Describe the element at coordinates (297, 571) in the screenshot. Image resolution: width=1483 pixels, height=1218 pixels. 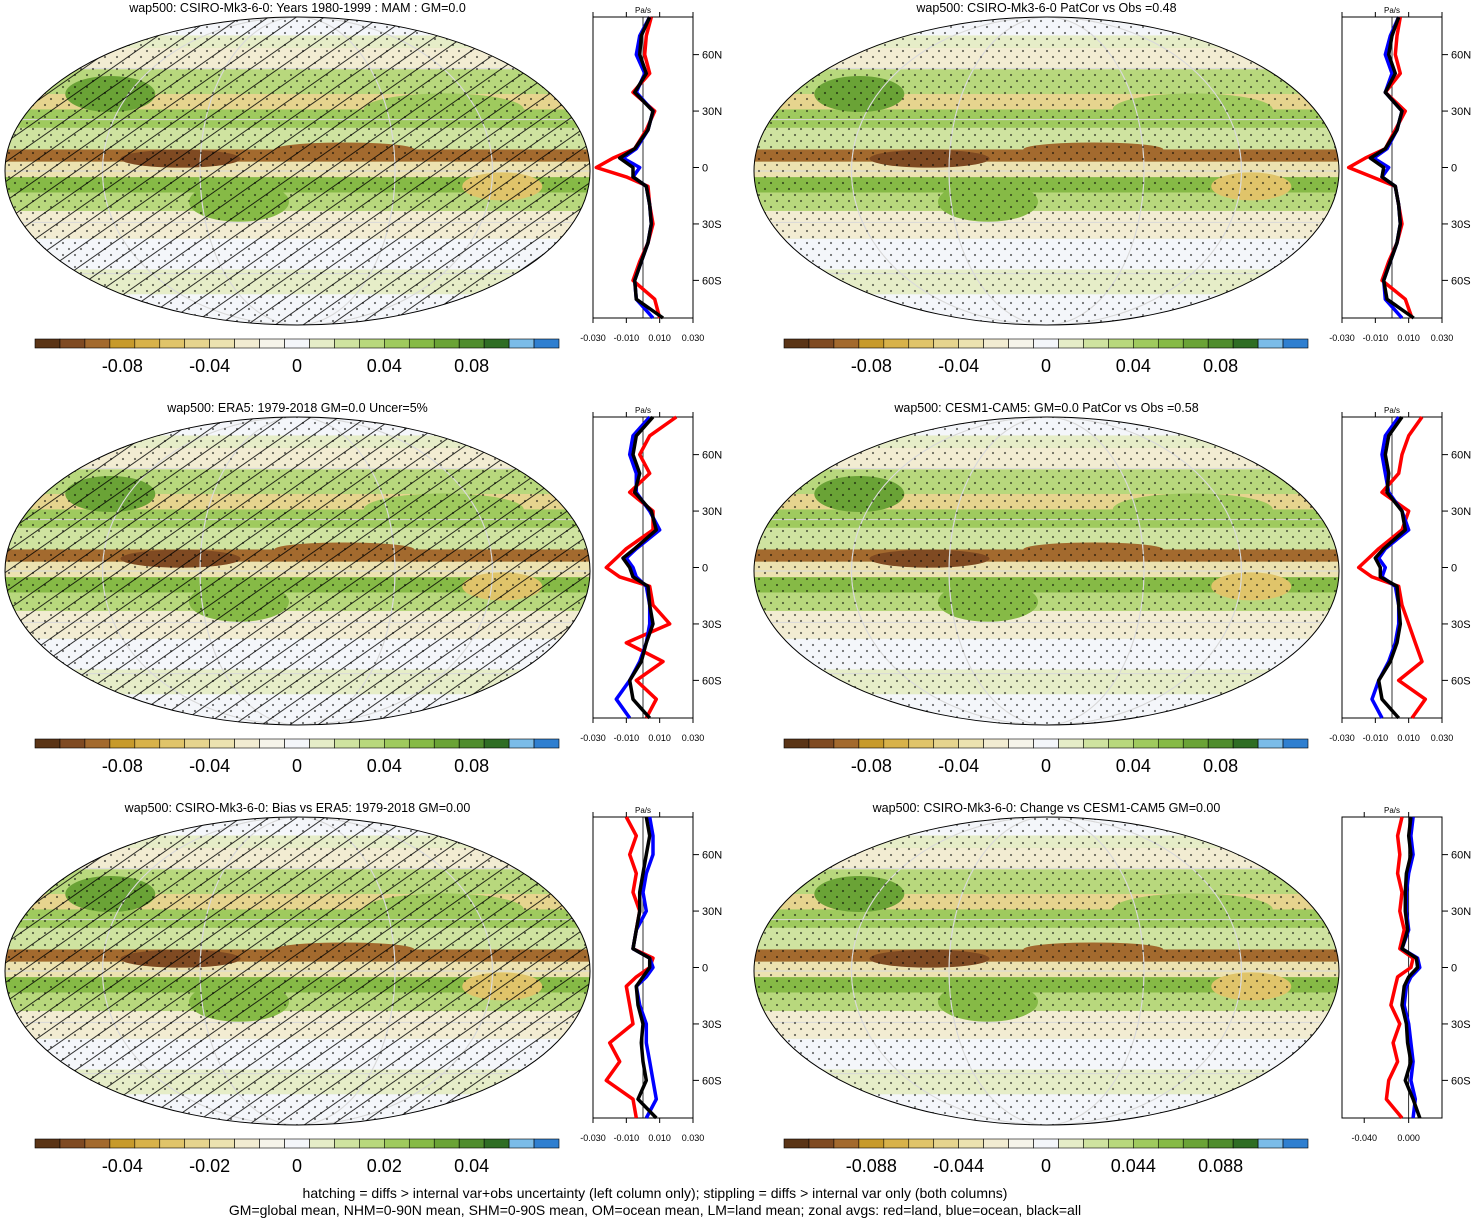
I see `map-border` at that location.